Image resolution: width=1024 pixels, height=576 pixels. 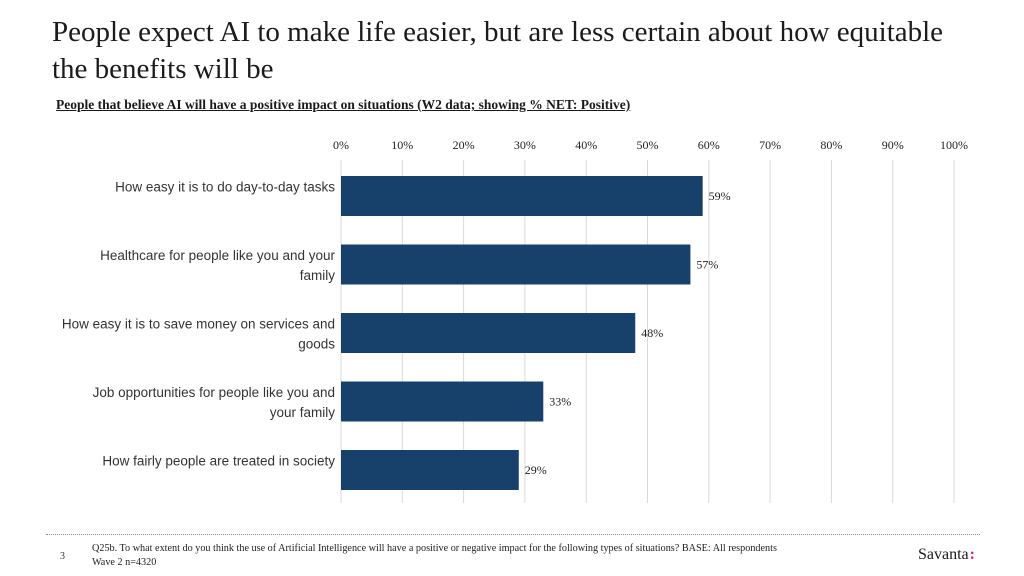 What do you see at coordinates (707, 265) in the screenshot?
I see `data-label-2: 57%` at bounding box center [707, 265].